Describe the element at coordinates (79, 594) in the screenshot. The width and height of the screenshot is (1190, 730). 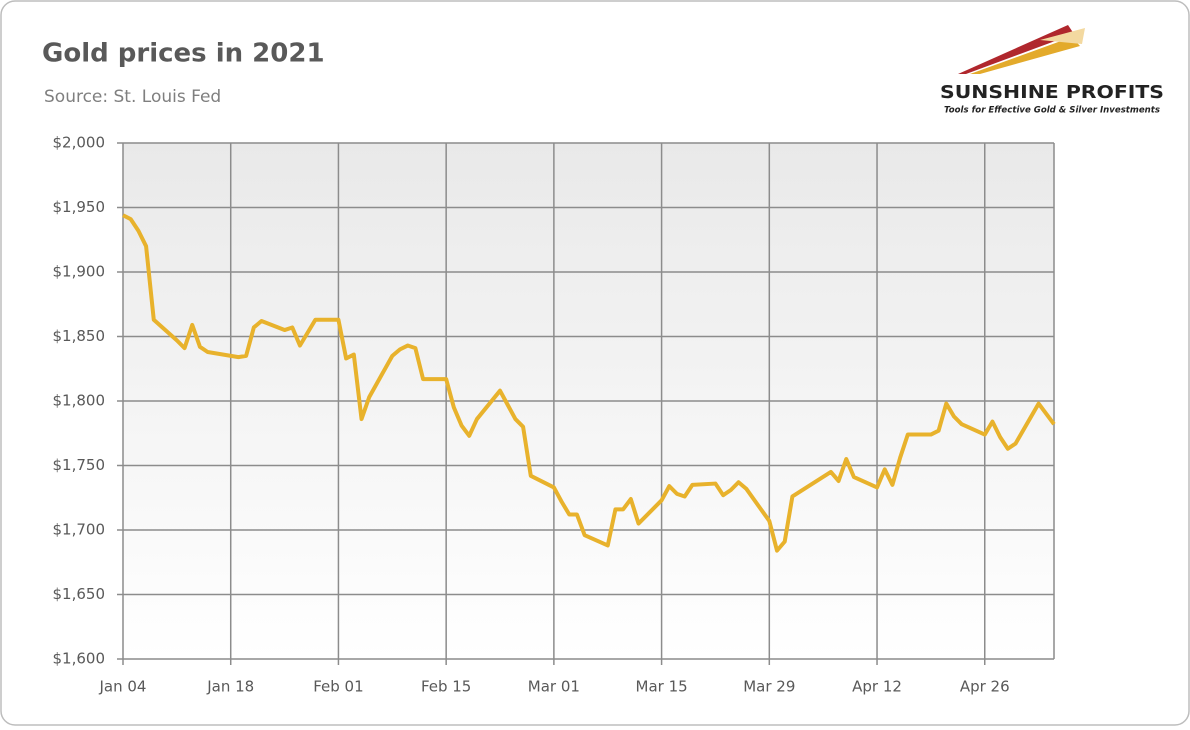
I see `y-tick-label: $1,650` at that location.